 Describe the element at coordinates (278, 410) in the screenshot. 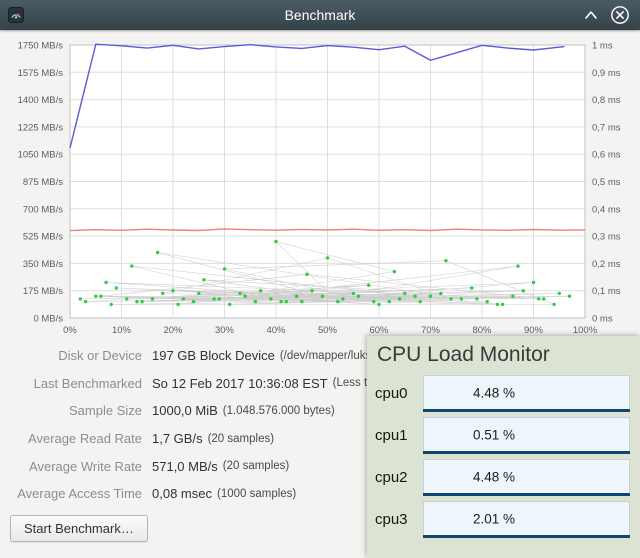

I see `detail-note: (1.048.576.000 bytes)` at that location.